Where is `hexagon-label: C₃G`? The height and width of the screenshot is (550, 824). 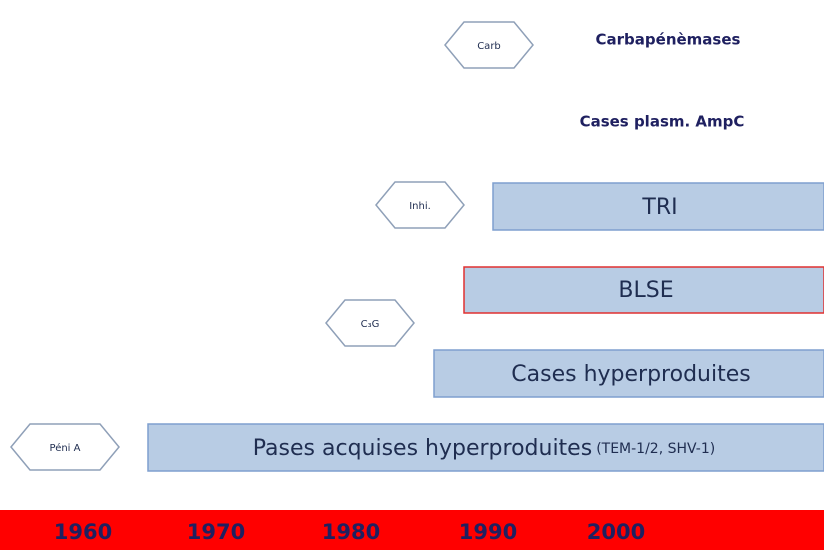
hexagon-label: C₃G is located at coordinates (370, 324).